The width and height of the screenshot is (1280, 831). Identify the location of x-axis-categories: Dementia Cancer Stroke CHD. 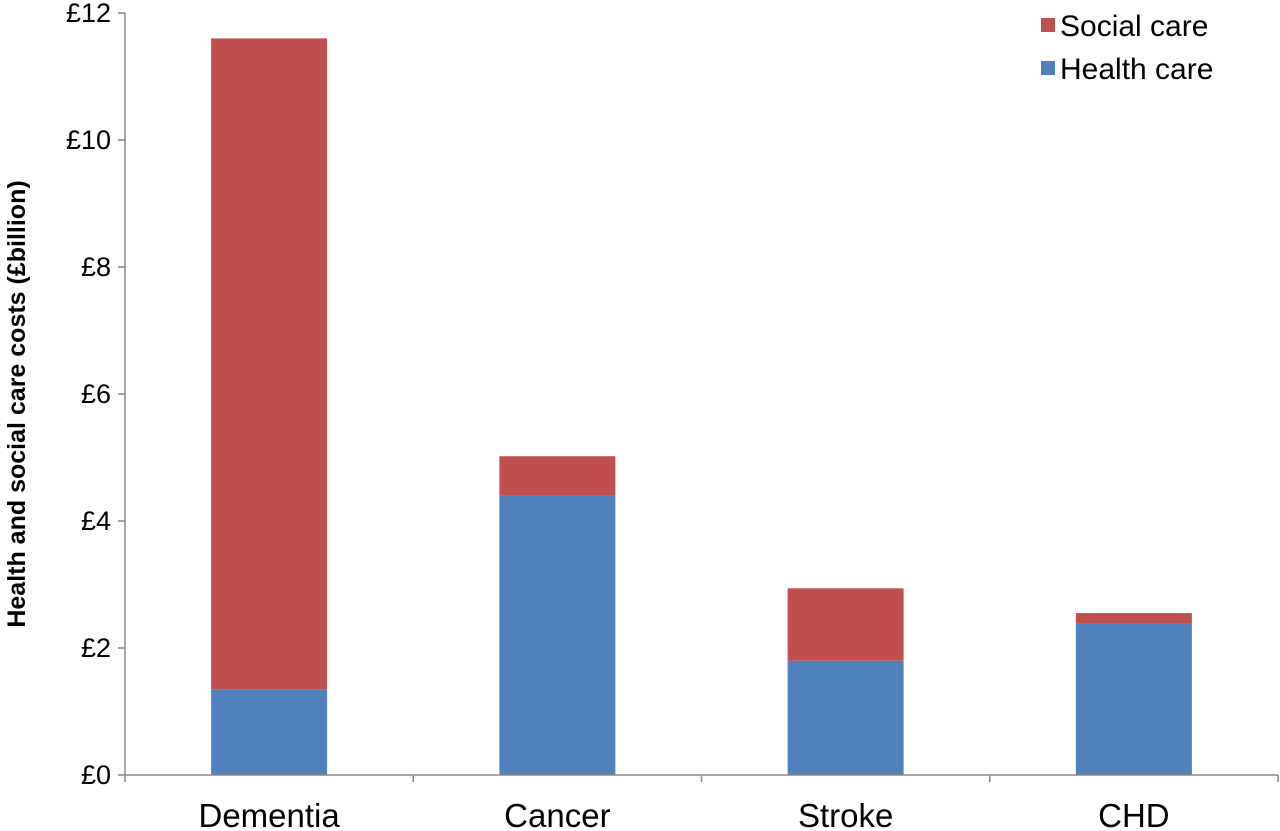
(701, 803).